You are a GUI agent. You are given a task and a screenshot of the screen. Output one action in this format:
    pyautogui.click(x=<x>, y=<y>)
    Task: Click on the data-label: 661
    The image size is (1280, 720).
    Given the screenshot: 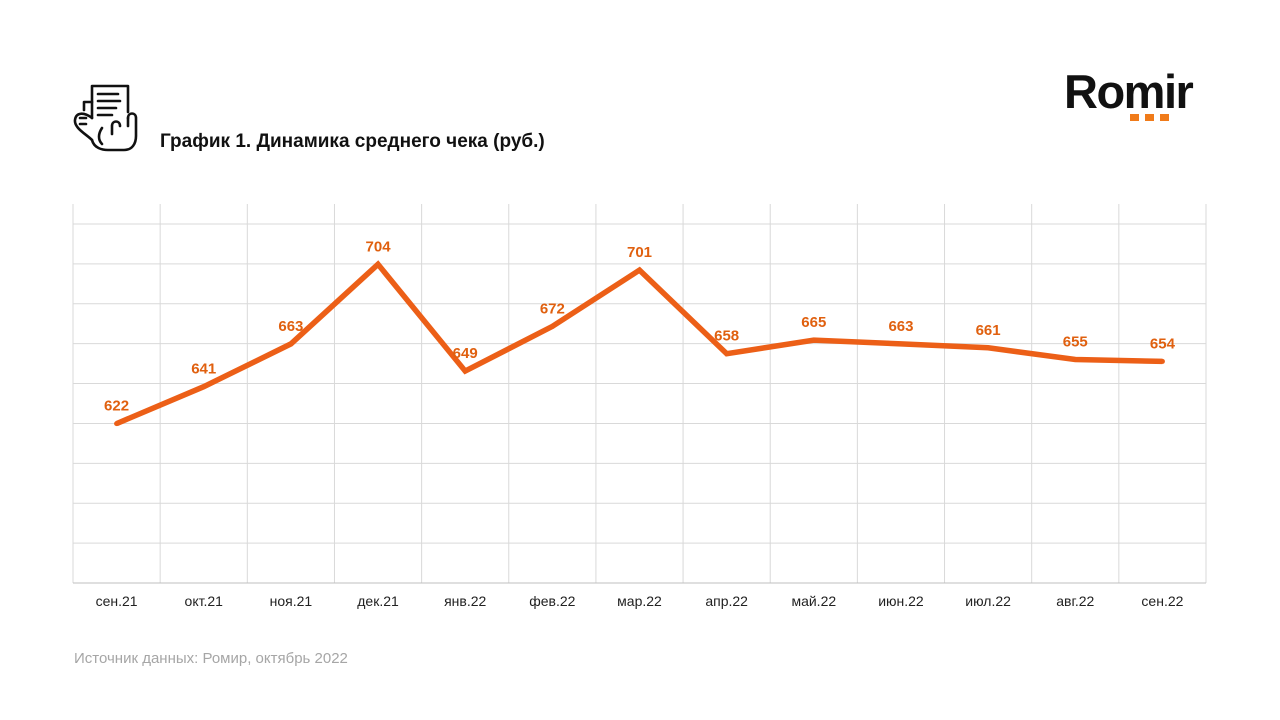 What is the action you would take?
    pyautogui.click(x=988, y=330)
    